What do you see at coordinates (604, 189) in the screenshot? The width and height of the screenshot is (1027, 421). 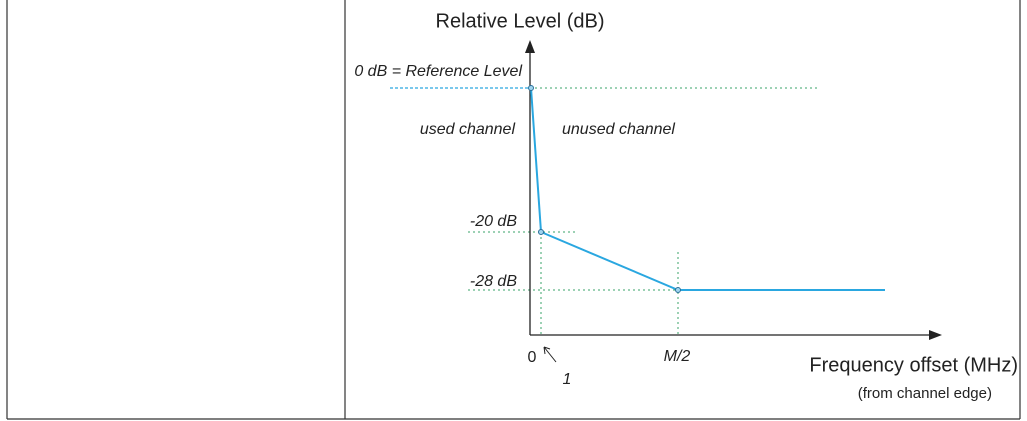 I see `vertices` at bounding box center [604, 189].